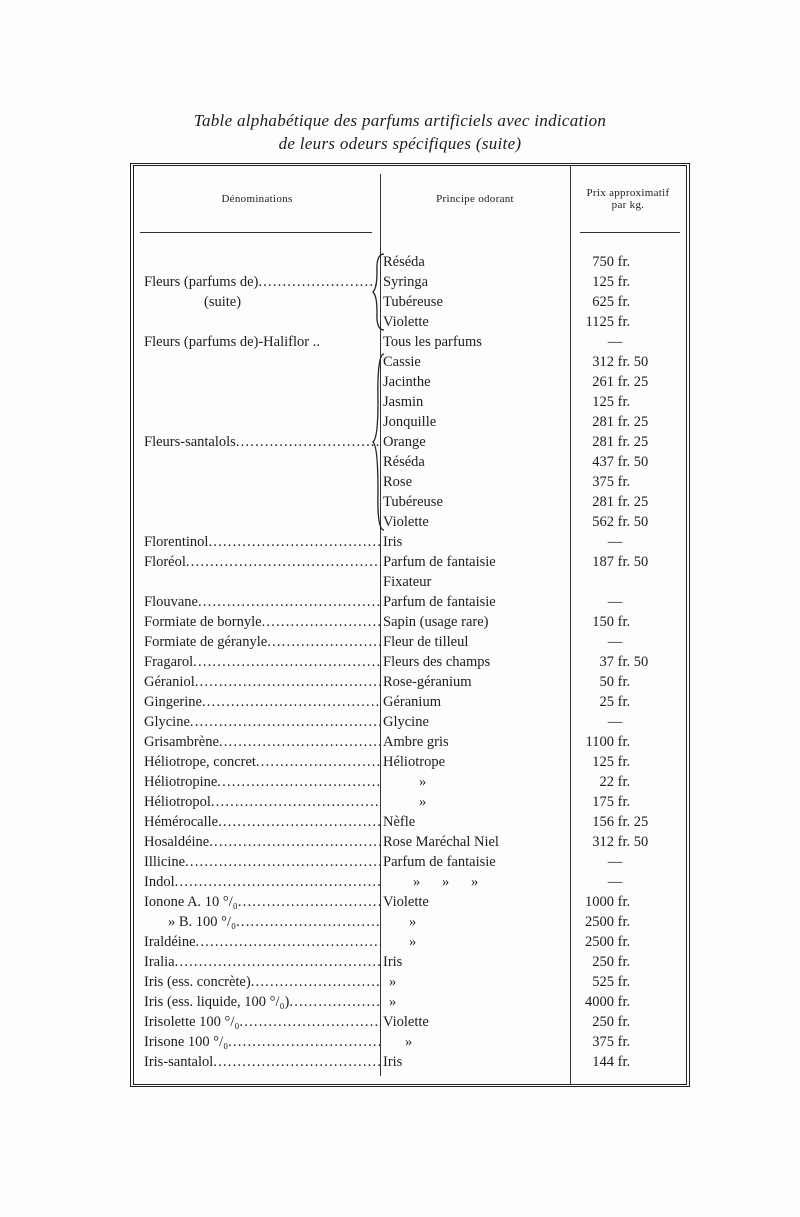 The height and width of the screenshot is (1217, 800). Describe the element at coordinates (599, 922) in the screenshot. I see `price-amount: 2500` at that location.